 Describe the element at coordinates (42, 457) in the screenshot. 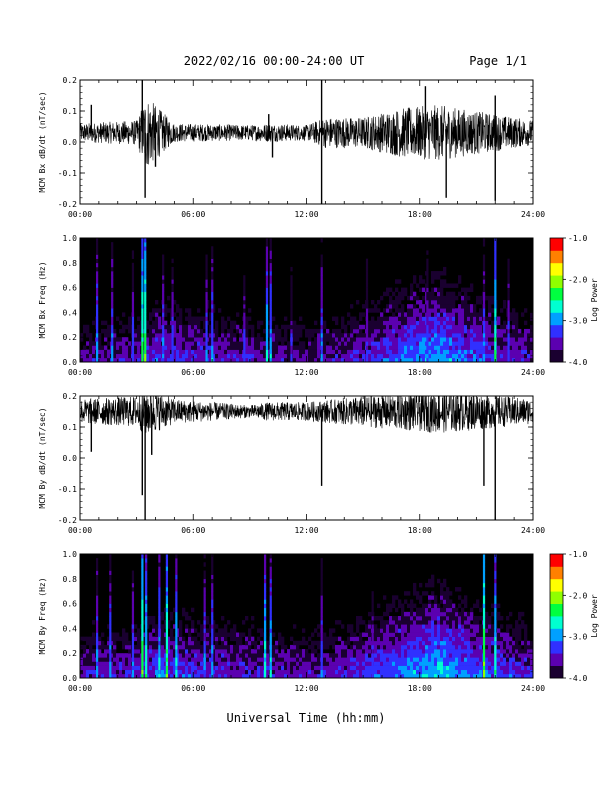

I see `y-axis-title: MCM By dB/dt (nT/sec)` at that location.